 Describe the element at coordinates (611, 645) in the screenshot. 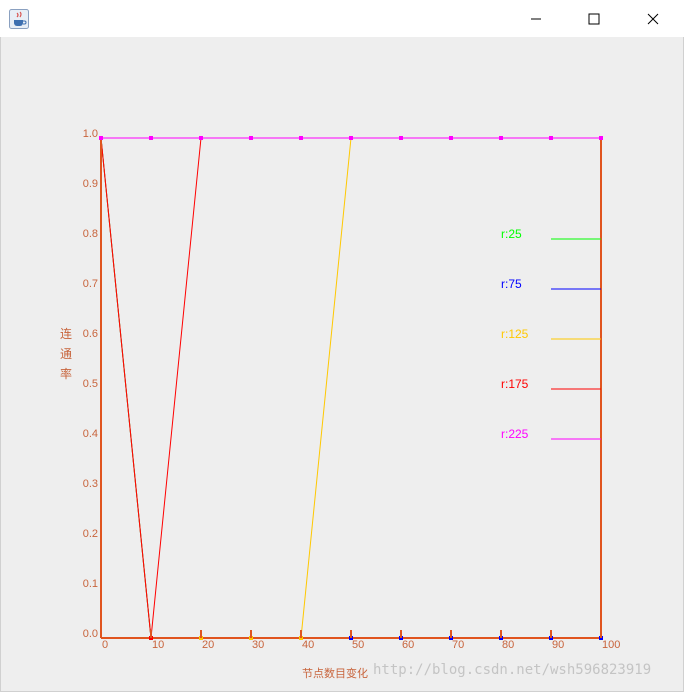

I see `x-tick-label: 100` at that location.